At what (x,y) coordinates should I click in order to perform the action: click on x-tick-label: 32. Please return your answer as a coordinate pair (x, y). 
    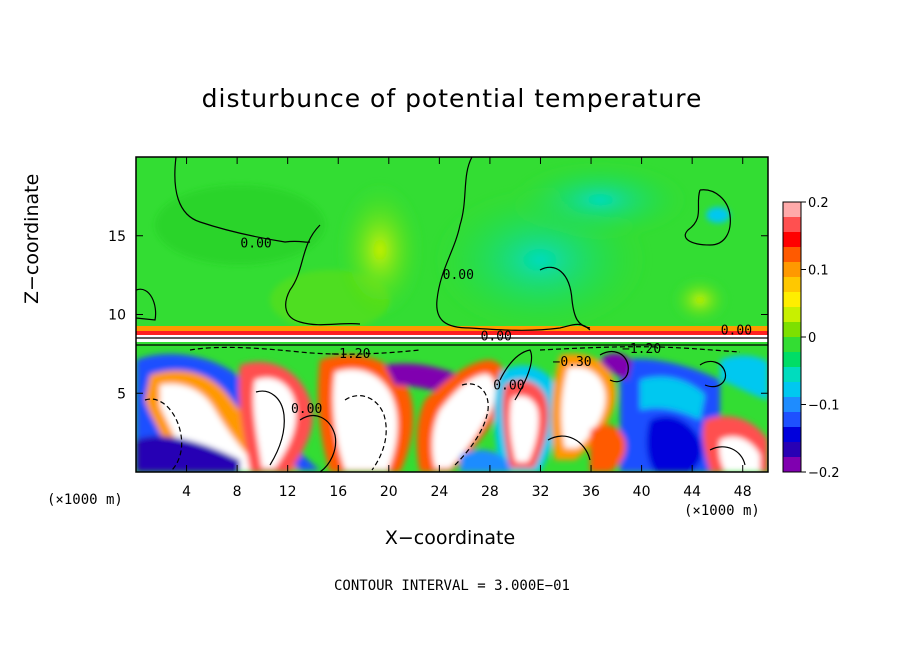
    Looking at the image, I should click on (541, 492).